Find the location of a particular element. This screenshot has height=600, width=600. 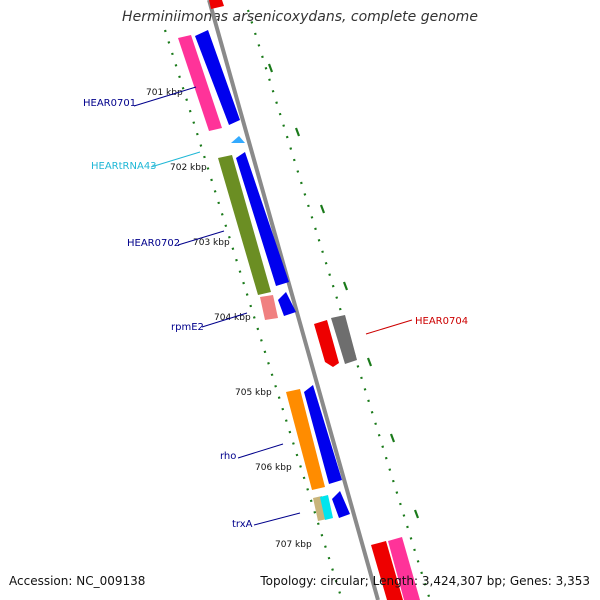

gene-label-trxA: trxA is located at coordinates (242, 524).